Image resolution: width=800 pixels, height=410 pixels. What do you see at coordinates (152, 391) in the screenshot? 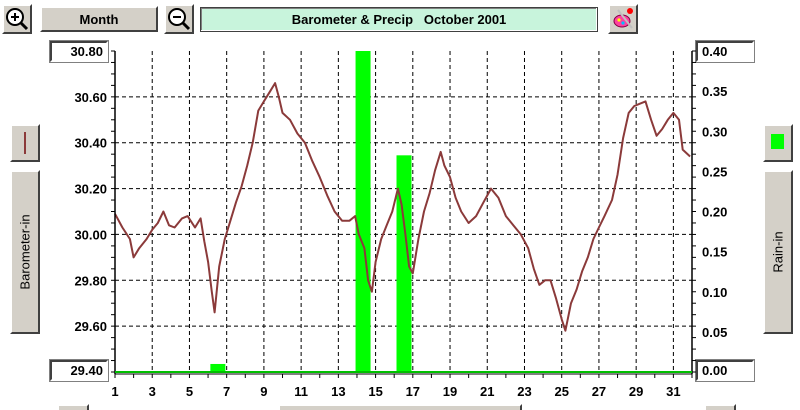
I see `x-tick-label: 3` at bounding box center [152, 391].